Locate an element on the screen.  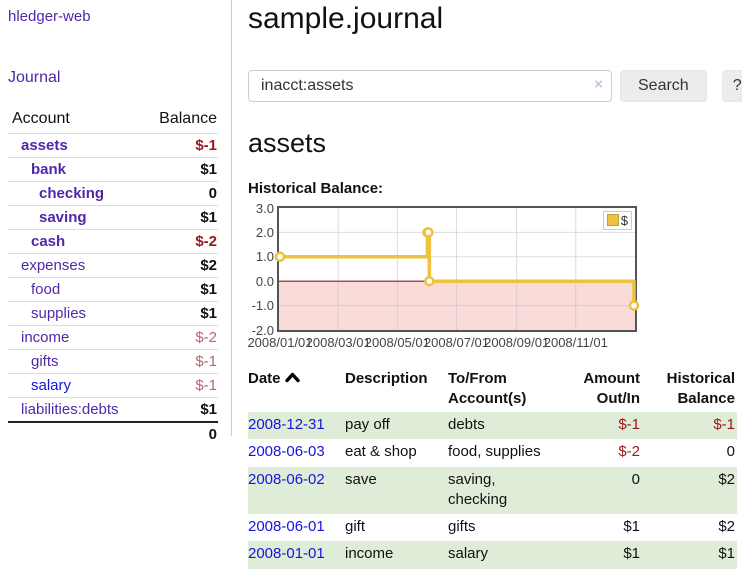
account-row: food $1 is located at coordinates (113, 289).